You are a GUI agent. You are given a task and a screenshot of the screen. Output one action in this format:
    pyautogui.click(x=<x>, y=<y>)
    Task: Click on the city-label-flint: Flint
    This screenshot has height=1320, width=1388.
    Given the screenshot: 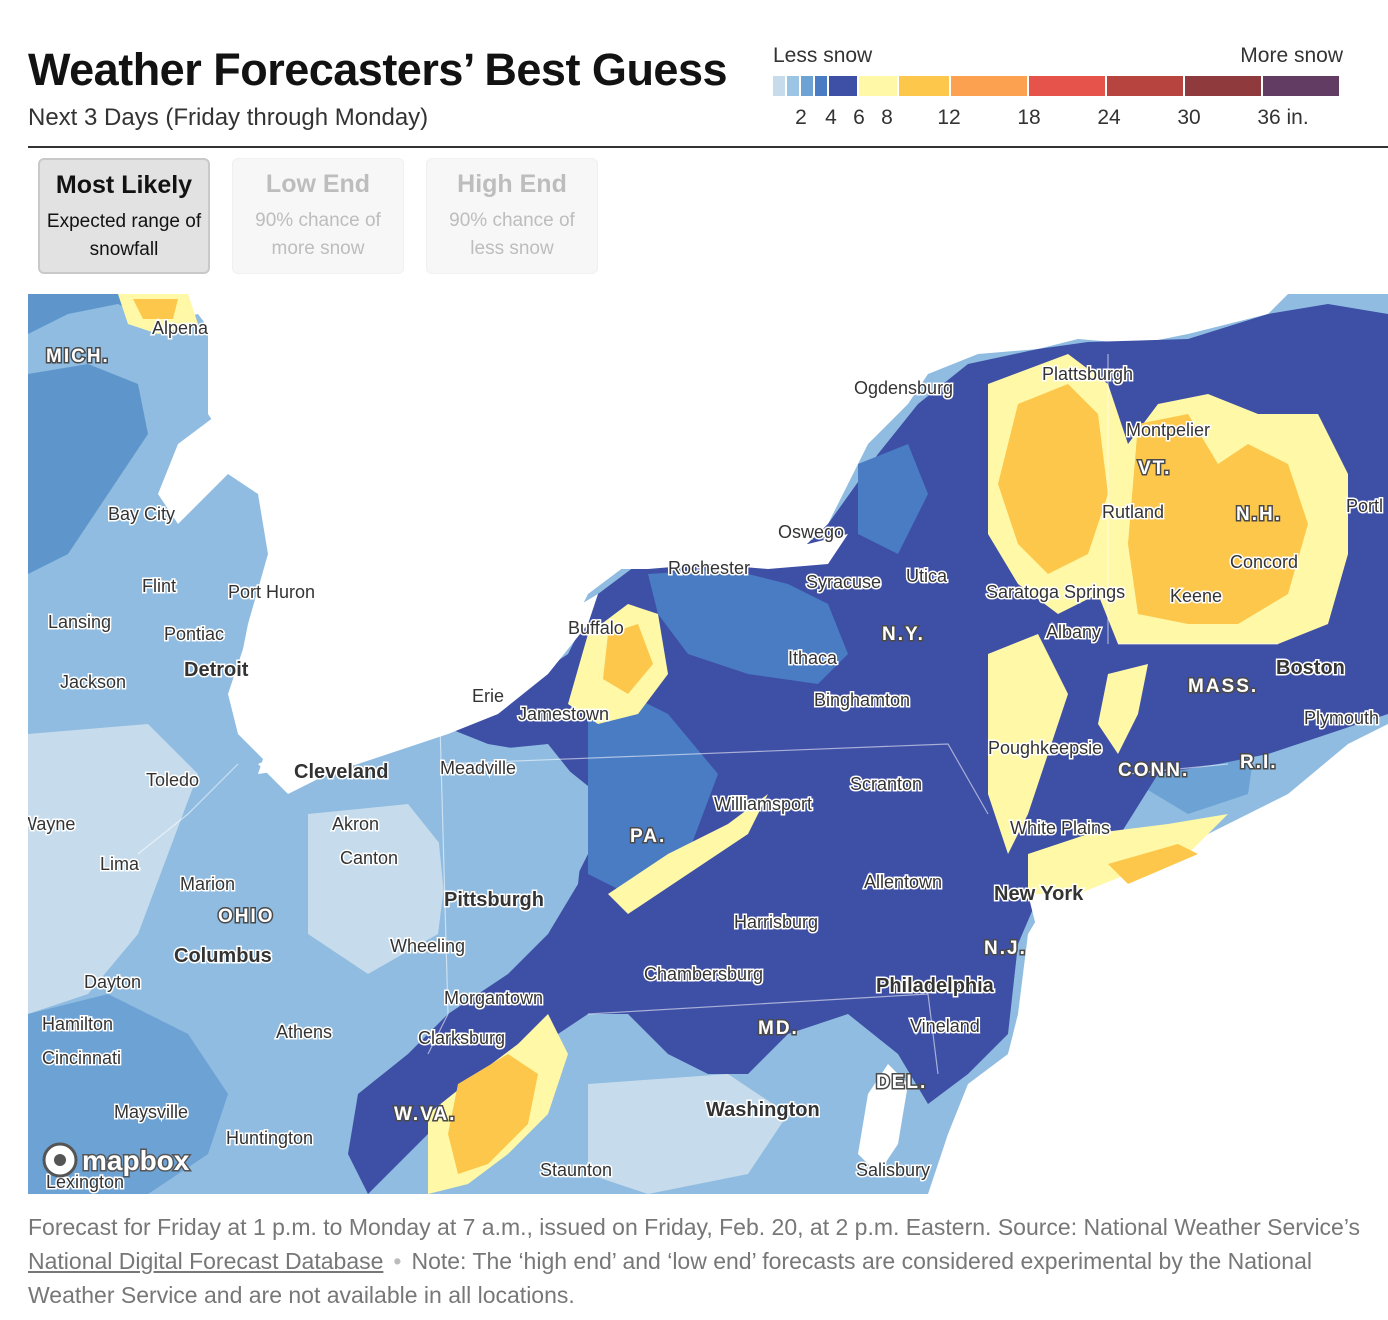 What is the action you would take?
    pyautogui.click(x=159, y=586)
    